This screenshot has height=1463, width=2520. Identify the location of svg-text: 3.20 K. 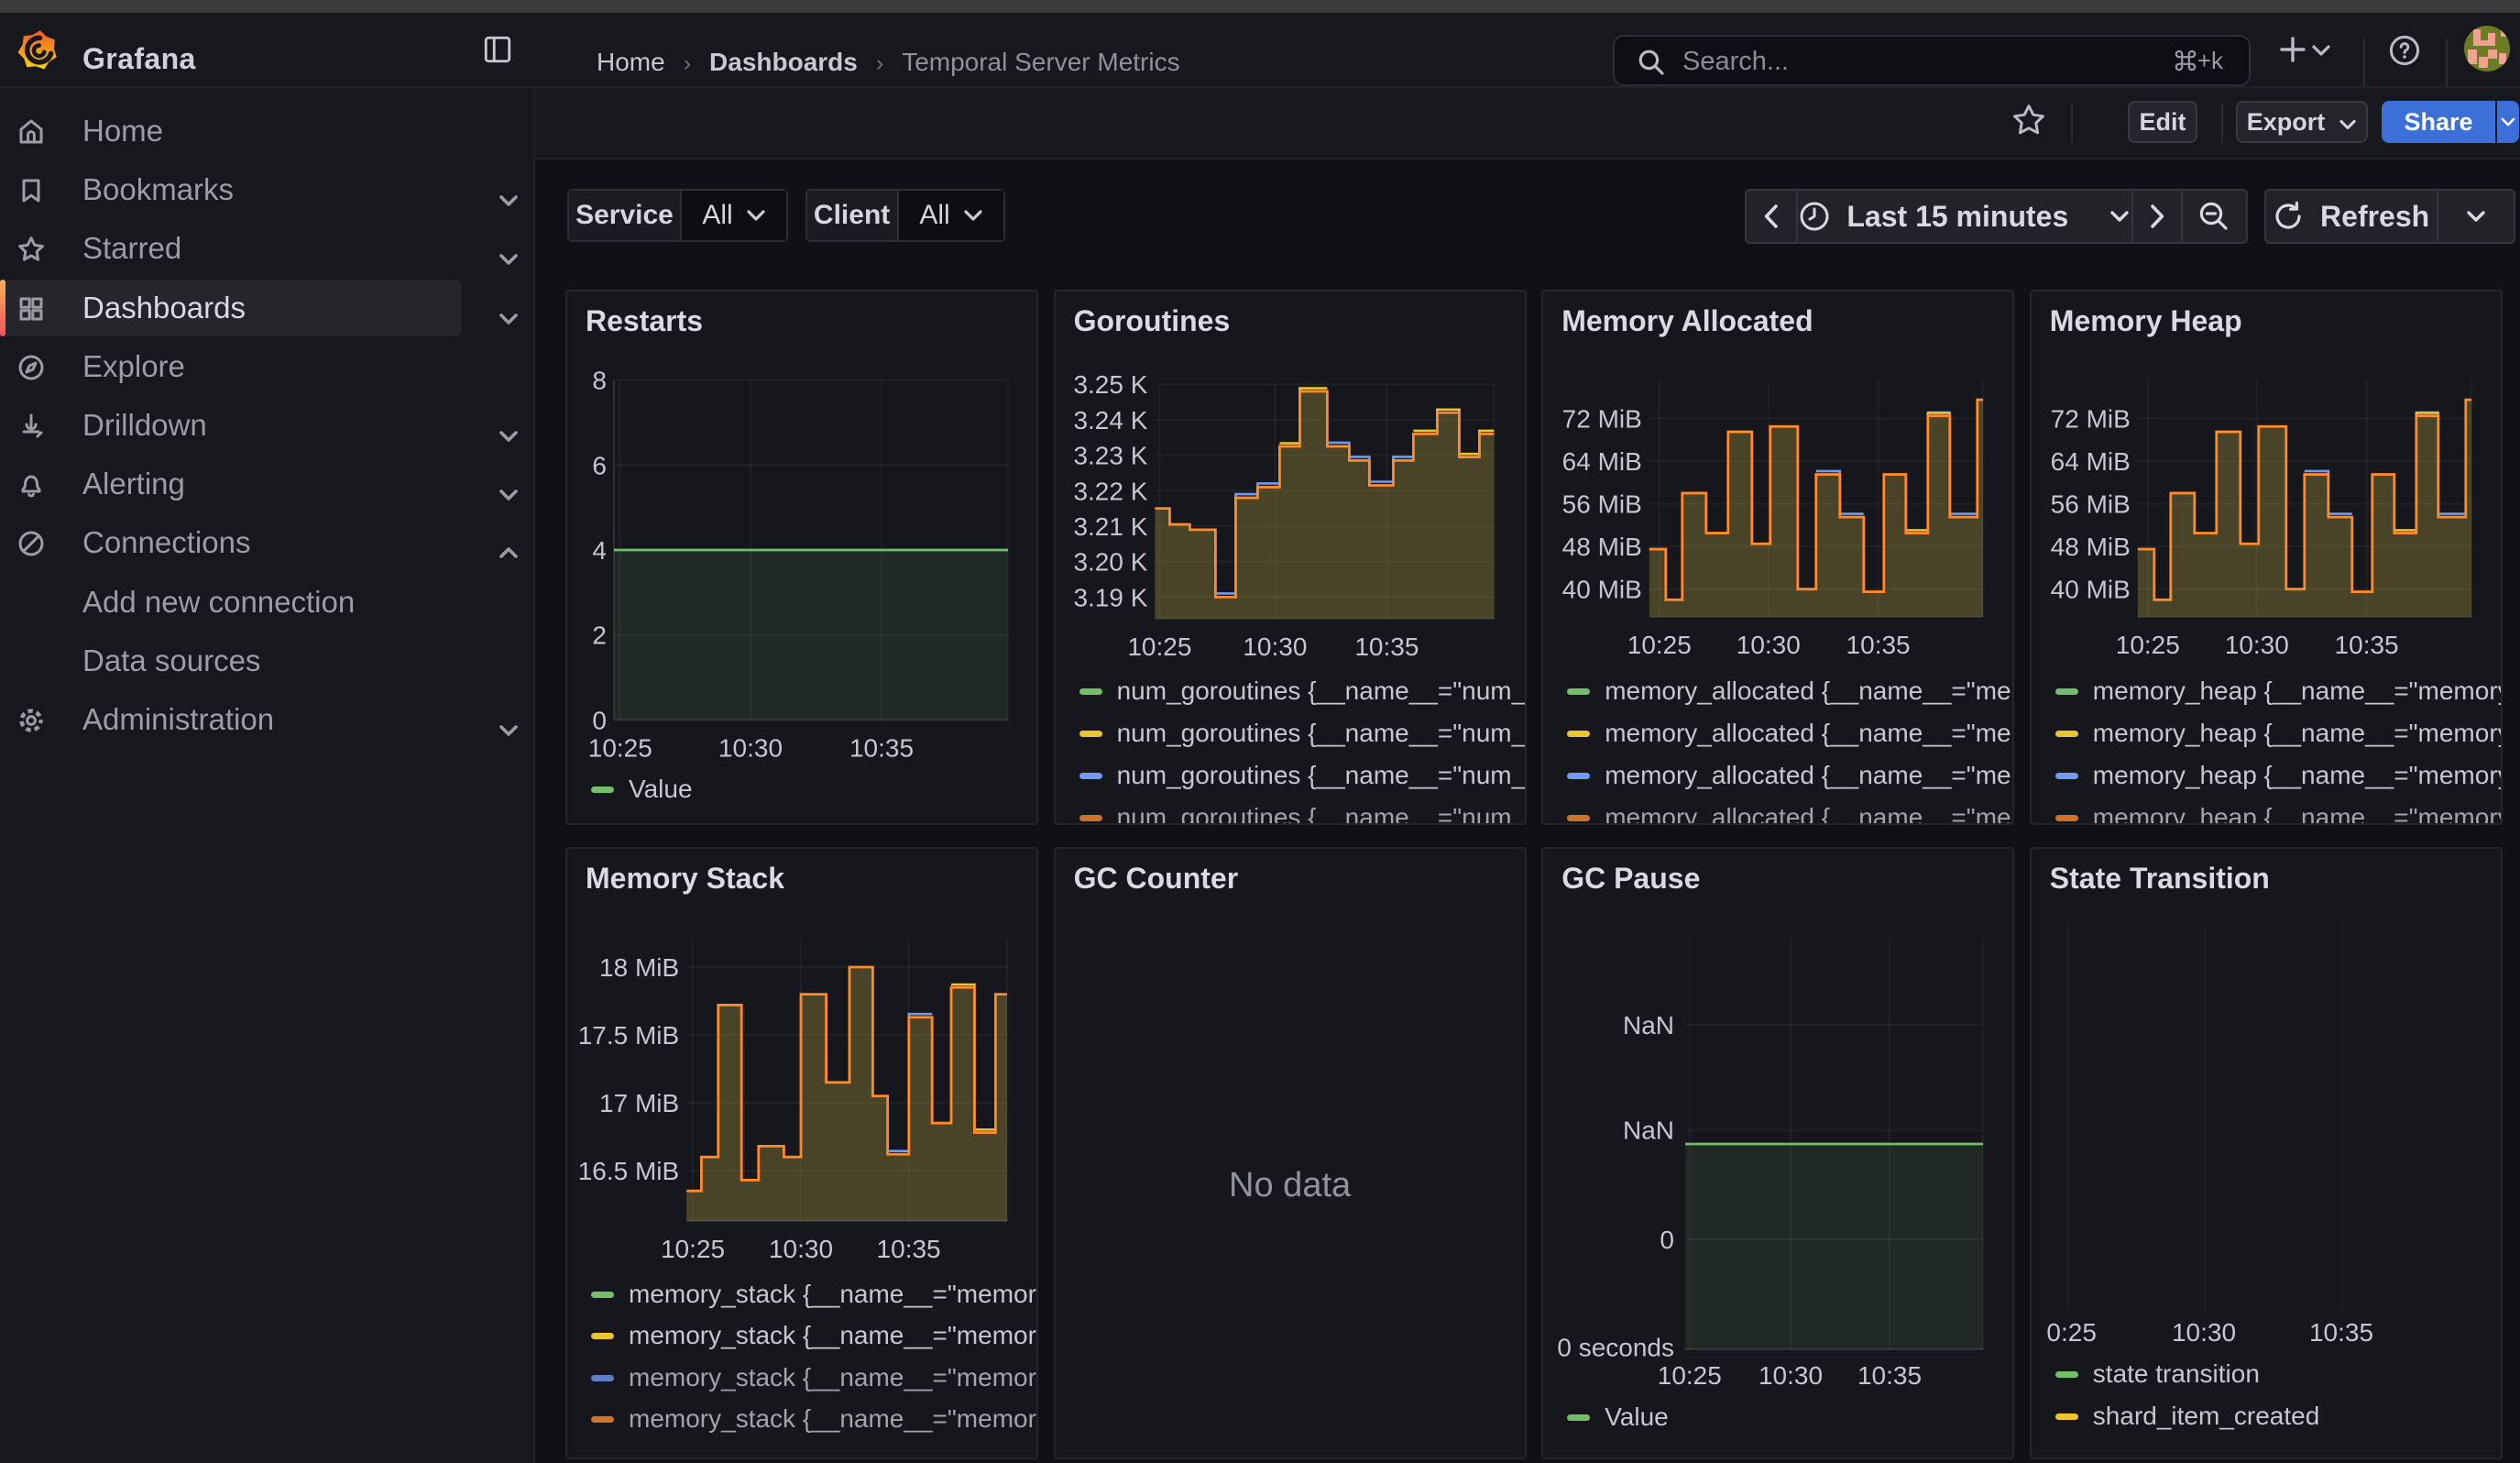
(1110, 562).